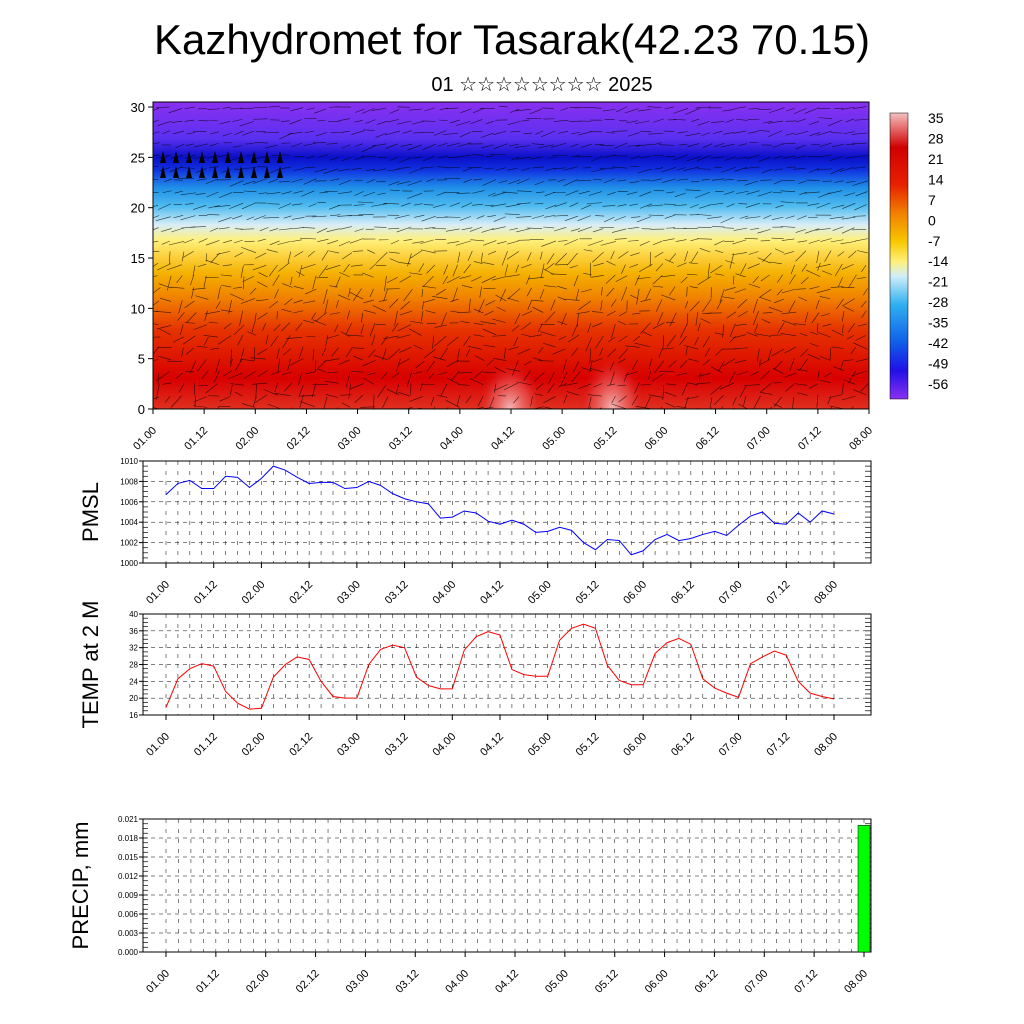 This screenshot has width=1024, height=1024. What do you see at coordinates (129, 502) in the screenshot?
I see `y-tick-label: 1006` at bounding box center [129, 502].